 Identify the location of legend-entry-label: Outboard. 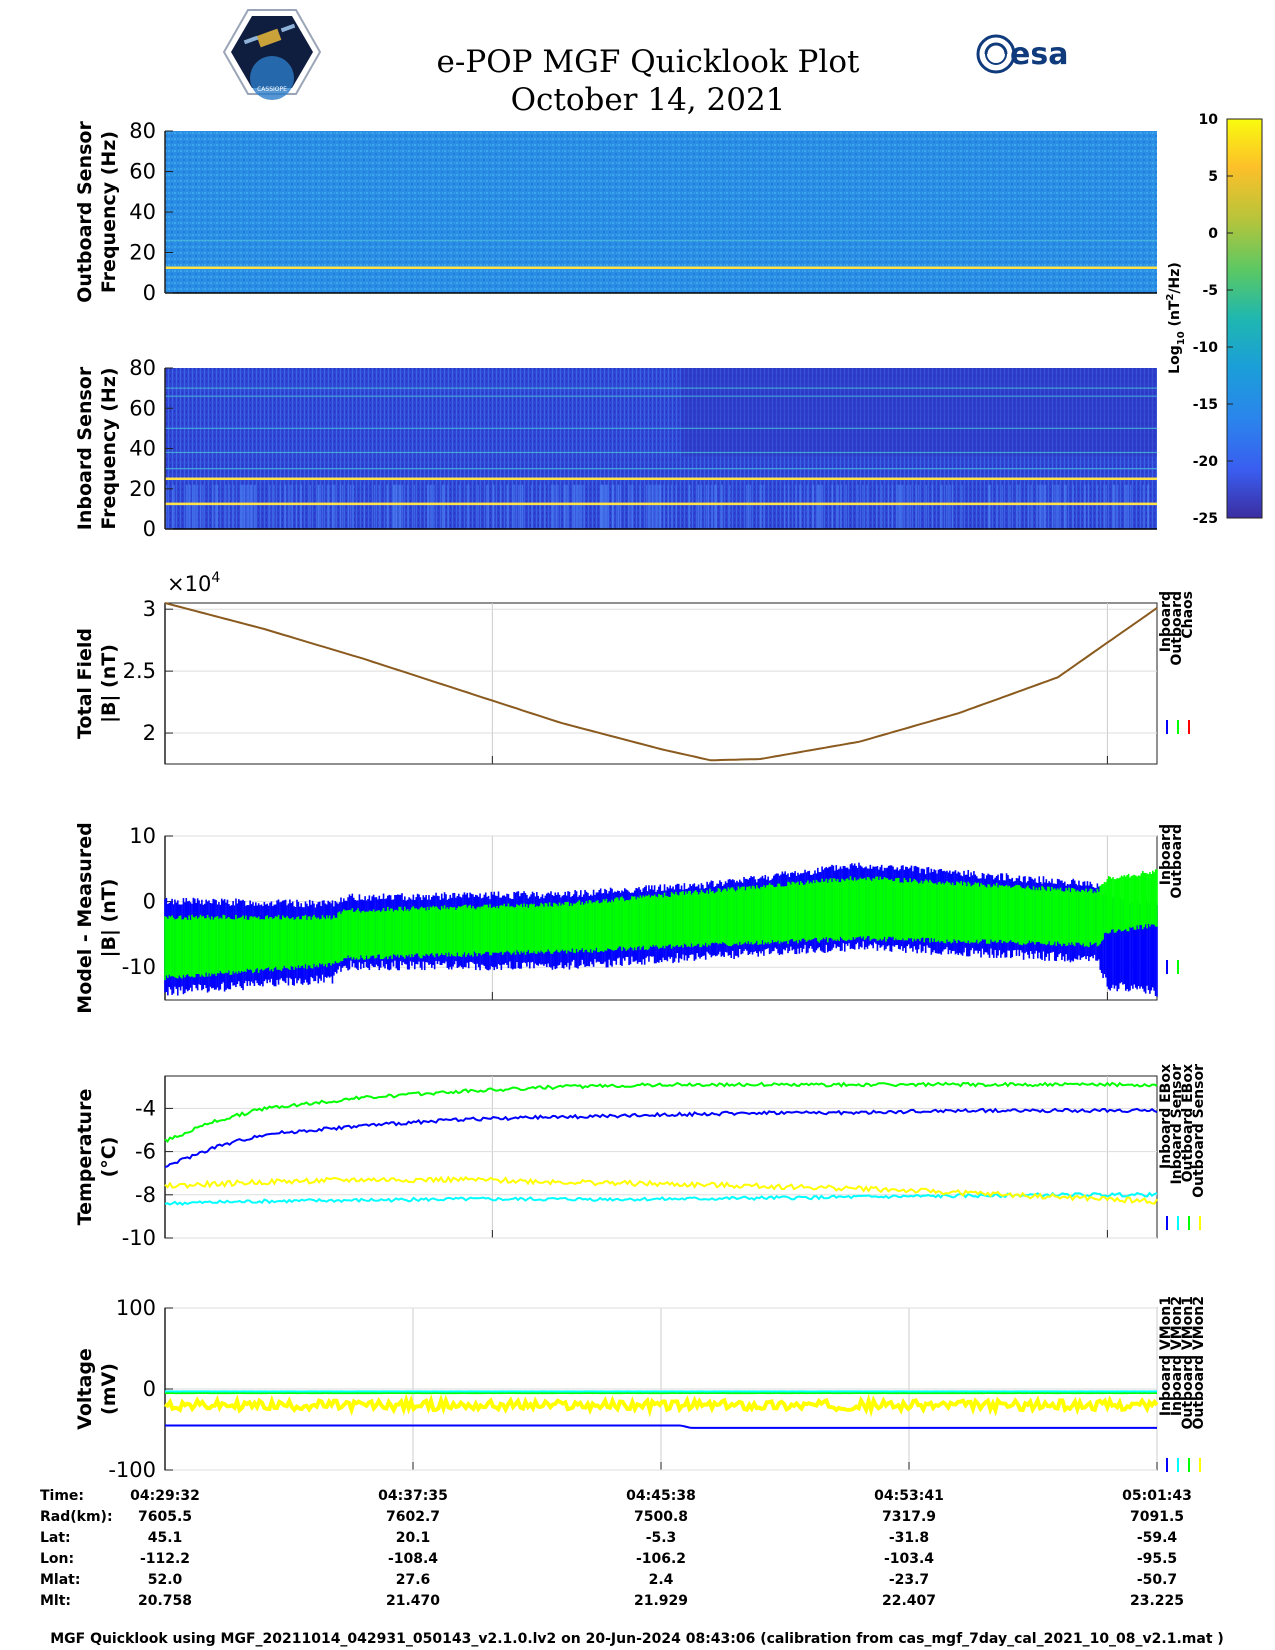
(1177, 628).